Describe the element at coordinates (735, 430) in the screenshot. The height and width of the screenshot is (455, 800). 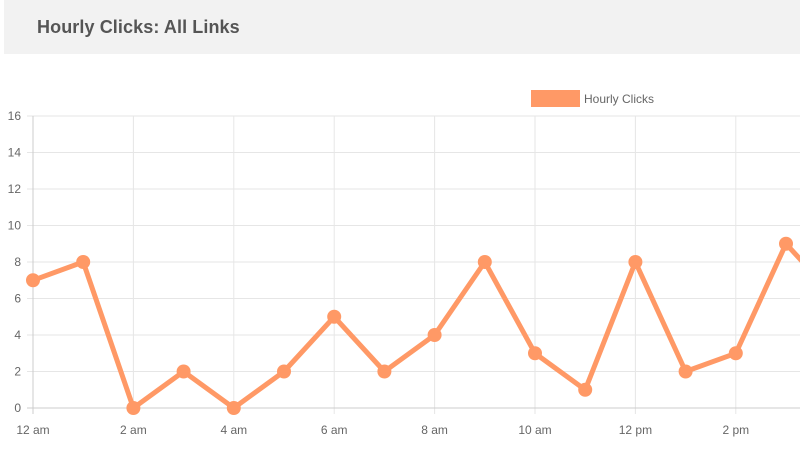
I see `x-tick-label: 2 pm` at that location.